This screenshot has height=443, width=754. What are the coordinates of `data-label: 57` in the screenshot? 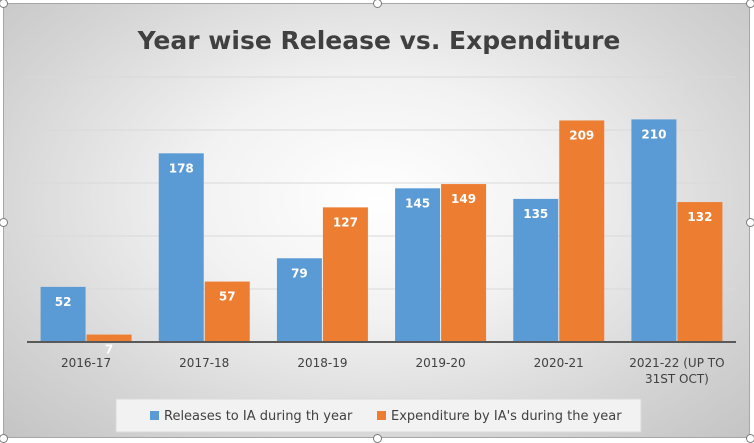 It's located at (227, 297).